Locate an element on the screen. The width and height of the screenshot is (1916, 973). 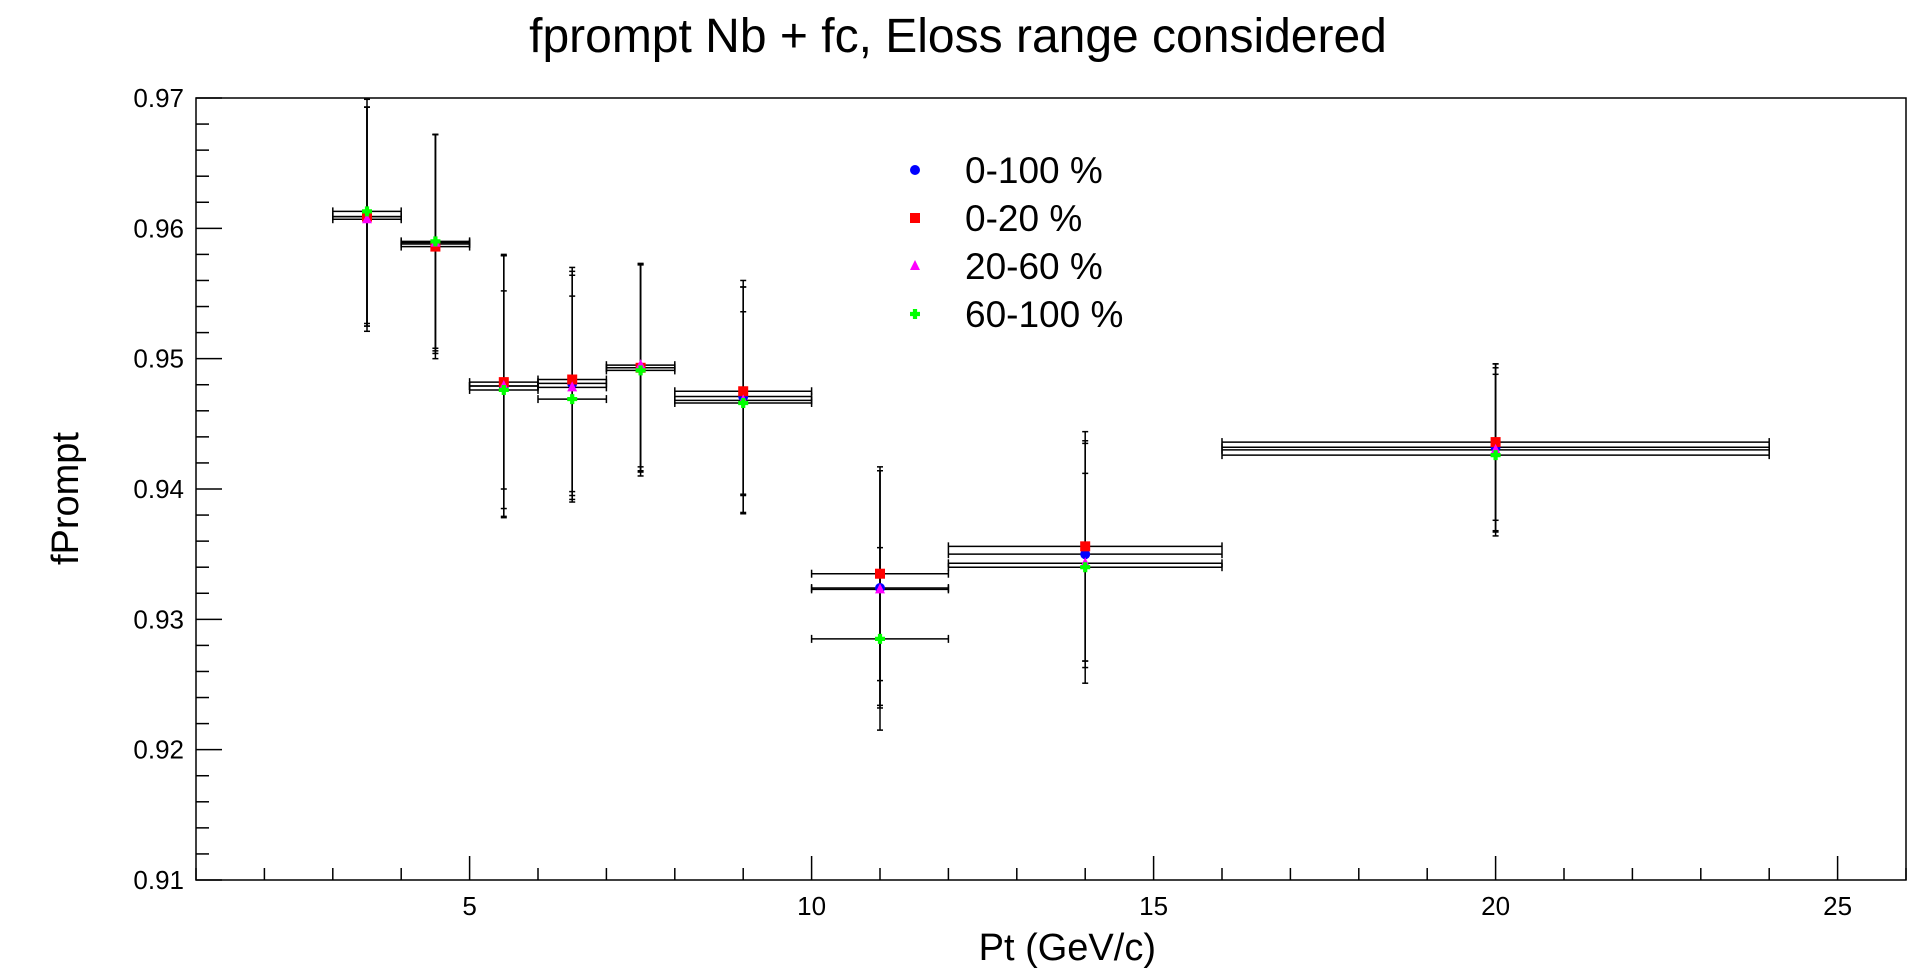
y-tick-label: 0.91 is located at coordinates (158, 880).